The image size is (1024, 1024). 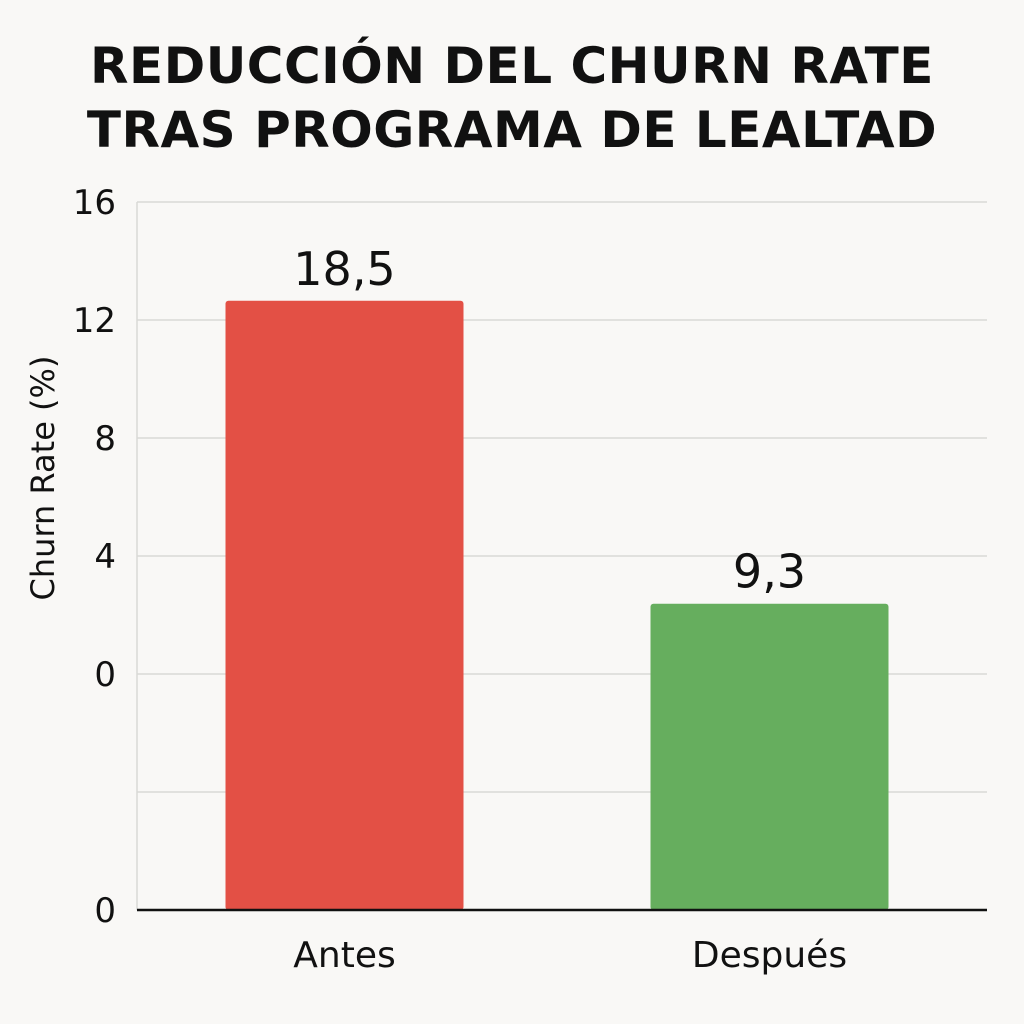 What do you see at coordinates (43, 478) in the screenshot?
I see `y-axis-label: Churn Rate (%)` at bounding box center [43, 478].